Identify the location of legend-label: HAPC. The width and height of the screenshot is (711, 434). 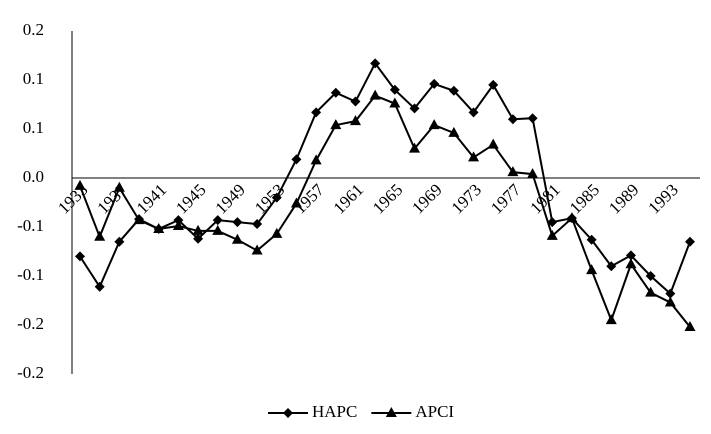
(334, 411).